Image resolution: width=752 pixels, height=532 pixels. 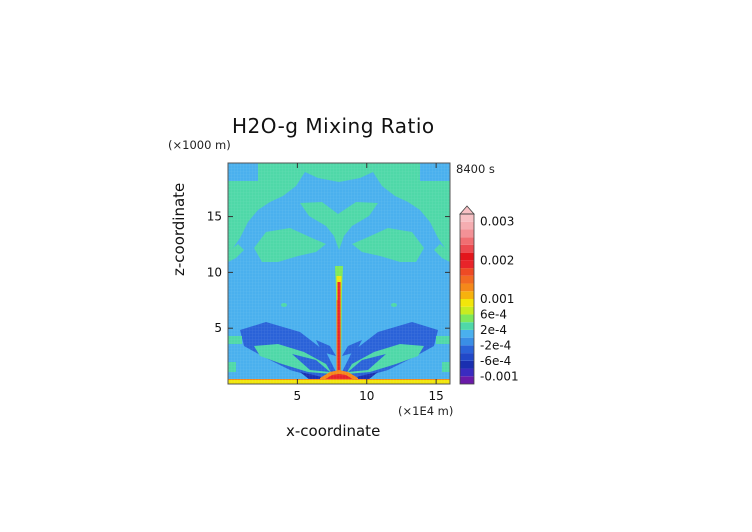 I want to click on field-texture, so click(x=339, y=273).